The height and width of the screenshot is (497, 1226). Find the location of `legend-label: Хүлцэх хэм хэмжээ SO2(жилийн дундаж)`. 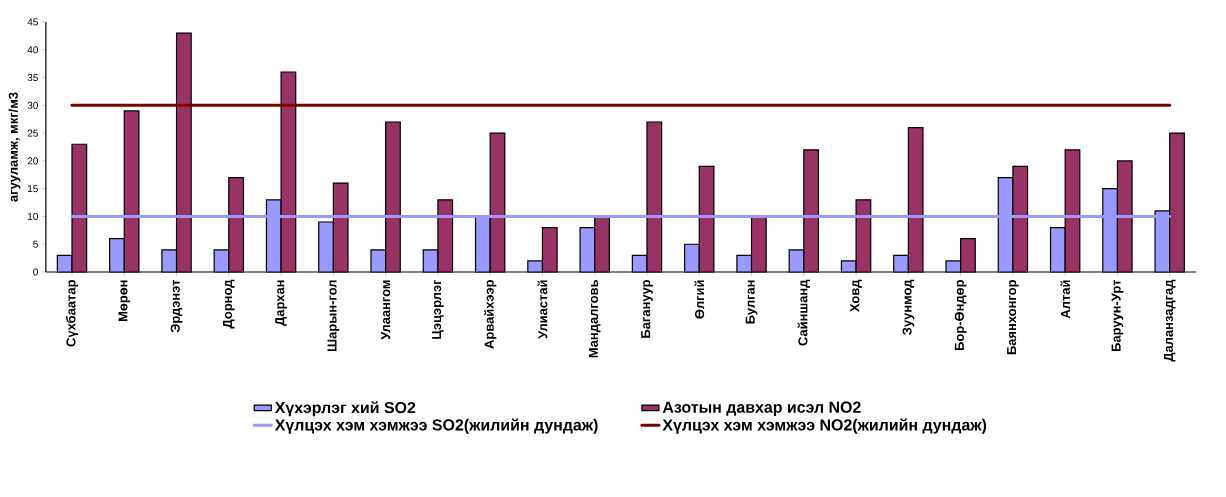

legend-label: Хүлцэх хэм хэмжээ SO2(жилийн дундаж) is located at coordinates (436, 426).